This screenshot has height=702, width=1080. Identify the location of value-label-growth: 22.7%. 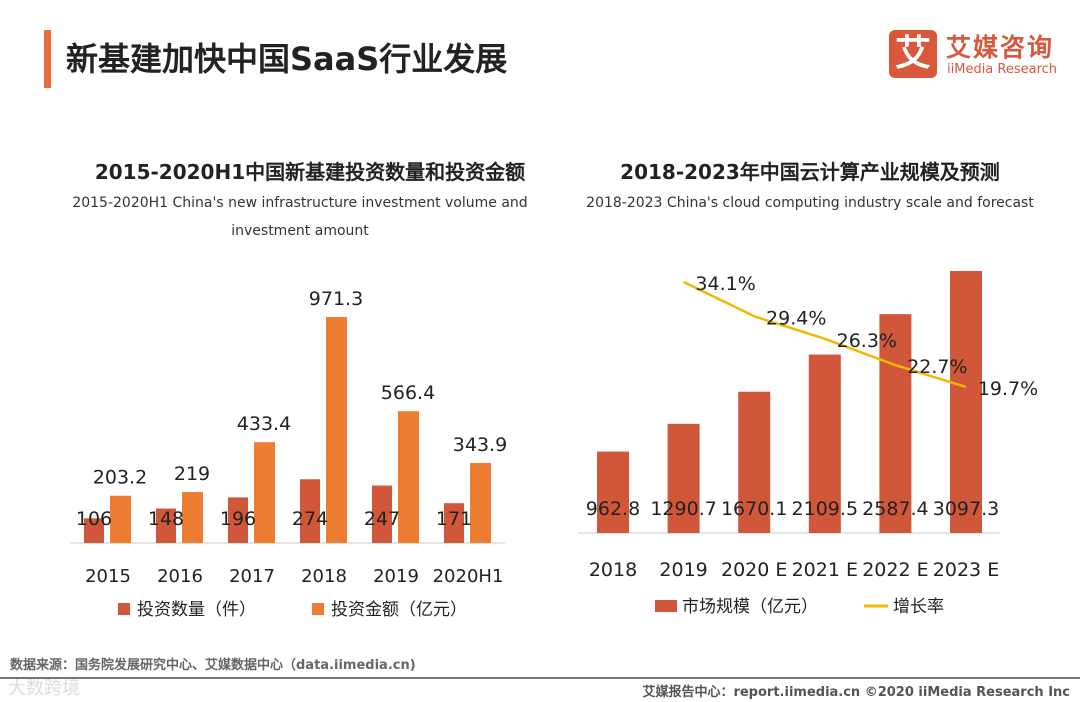
(937, 367).